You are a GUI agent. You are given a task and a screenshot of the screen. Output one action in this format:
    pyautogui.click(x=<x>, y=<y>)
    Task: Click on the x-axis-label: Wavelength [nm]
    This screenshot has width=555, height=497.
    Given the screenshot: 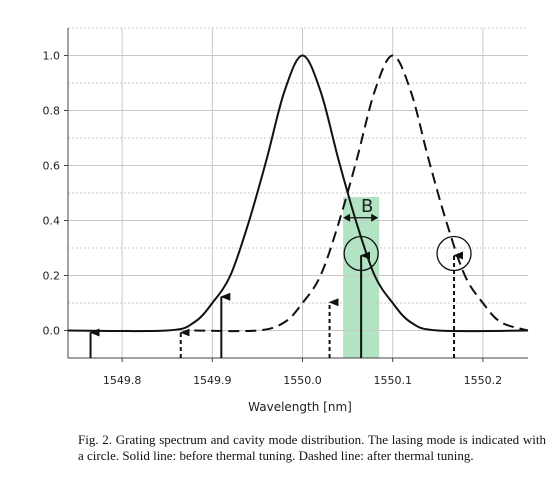 What is the action you would take?
    pyautogui.click(x=300, y=407)
    